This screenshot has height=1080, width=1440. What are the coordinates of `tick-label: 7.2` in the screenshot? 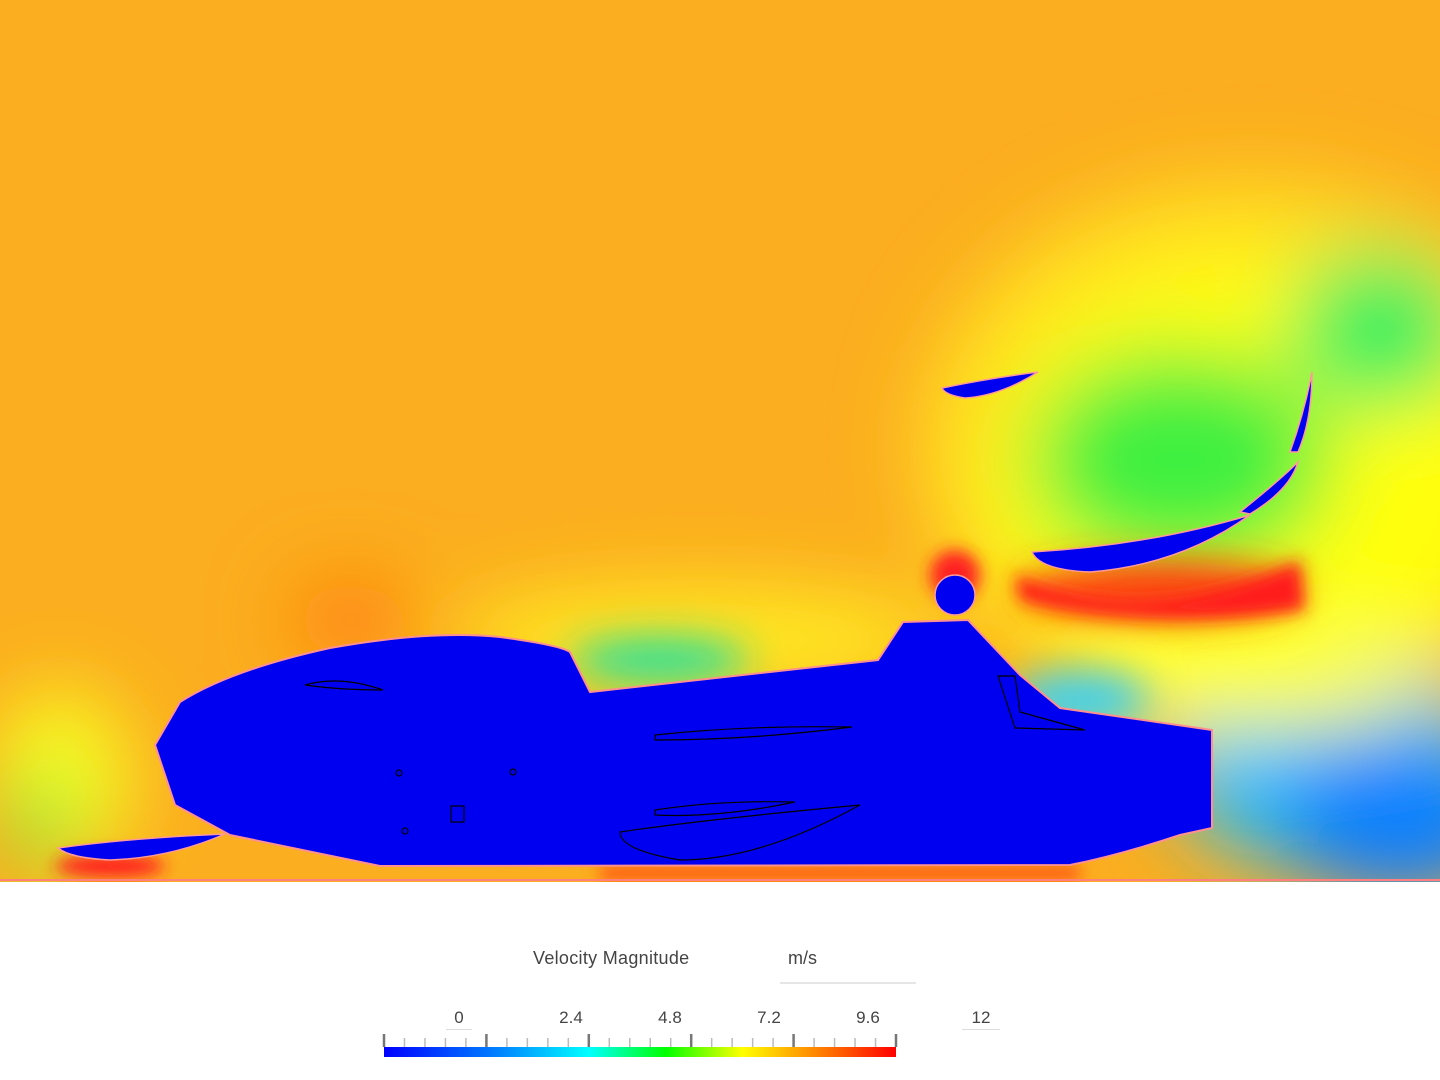 It's located at (769, 1017).